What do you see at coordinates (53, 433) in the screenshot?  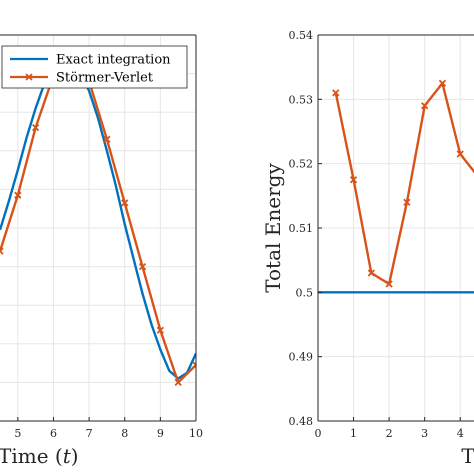 I see `left-x-tick-label-1: 6` at bounding box center [53, 433].